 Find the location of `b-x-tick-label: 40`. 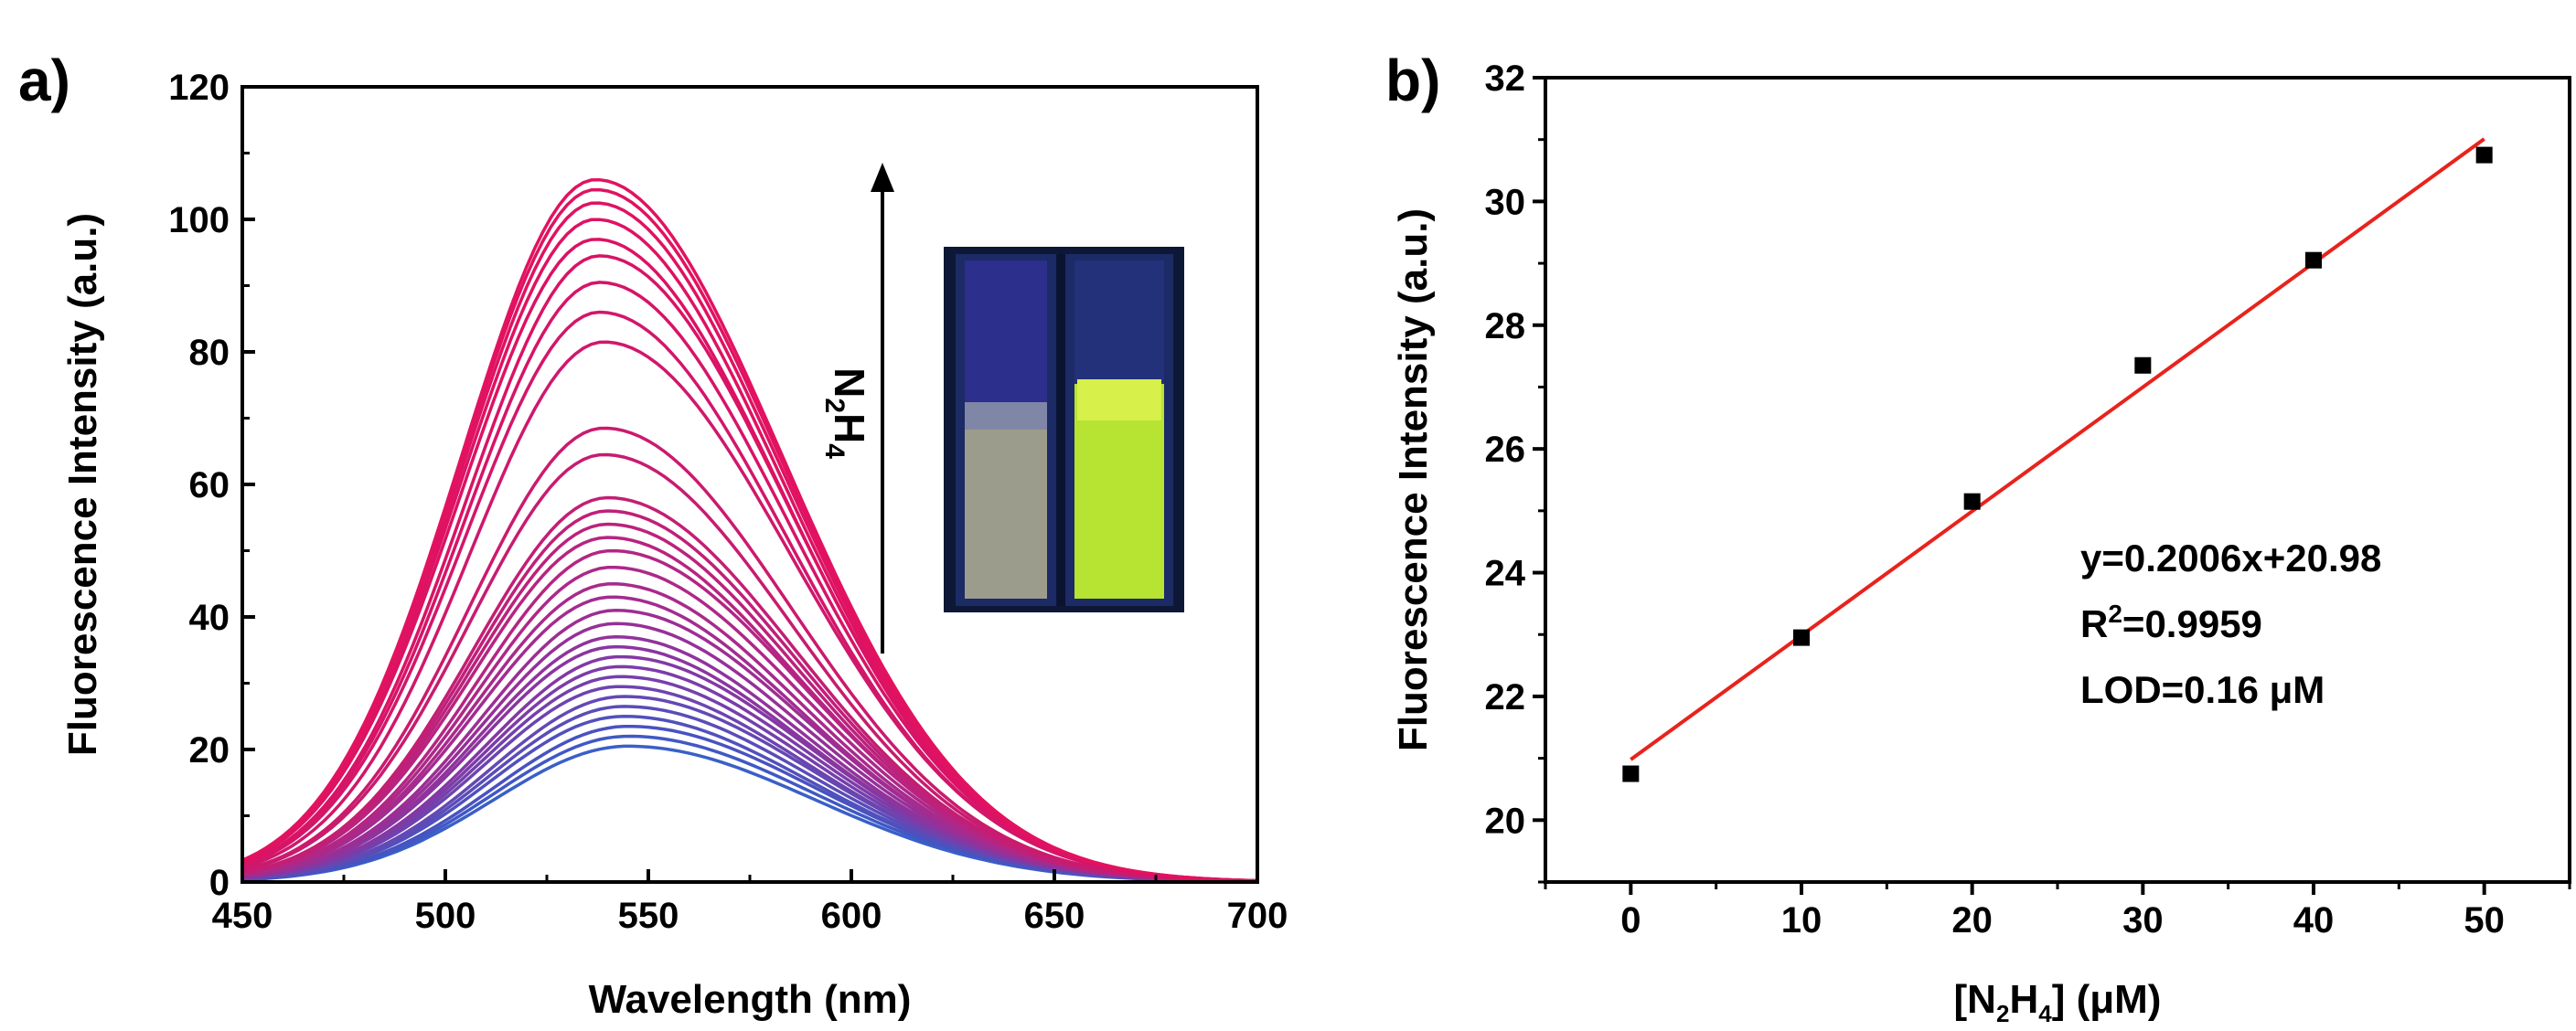

b-x-tick-label: 40 is located at coordinates (2314, 921).